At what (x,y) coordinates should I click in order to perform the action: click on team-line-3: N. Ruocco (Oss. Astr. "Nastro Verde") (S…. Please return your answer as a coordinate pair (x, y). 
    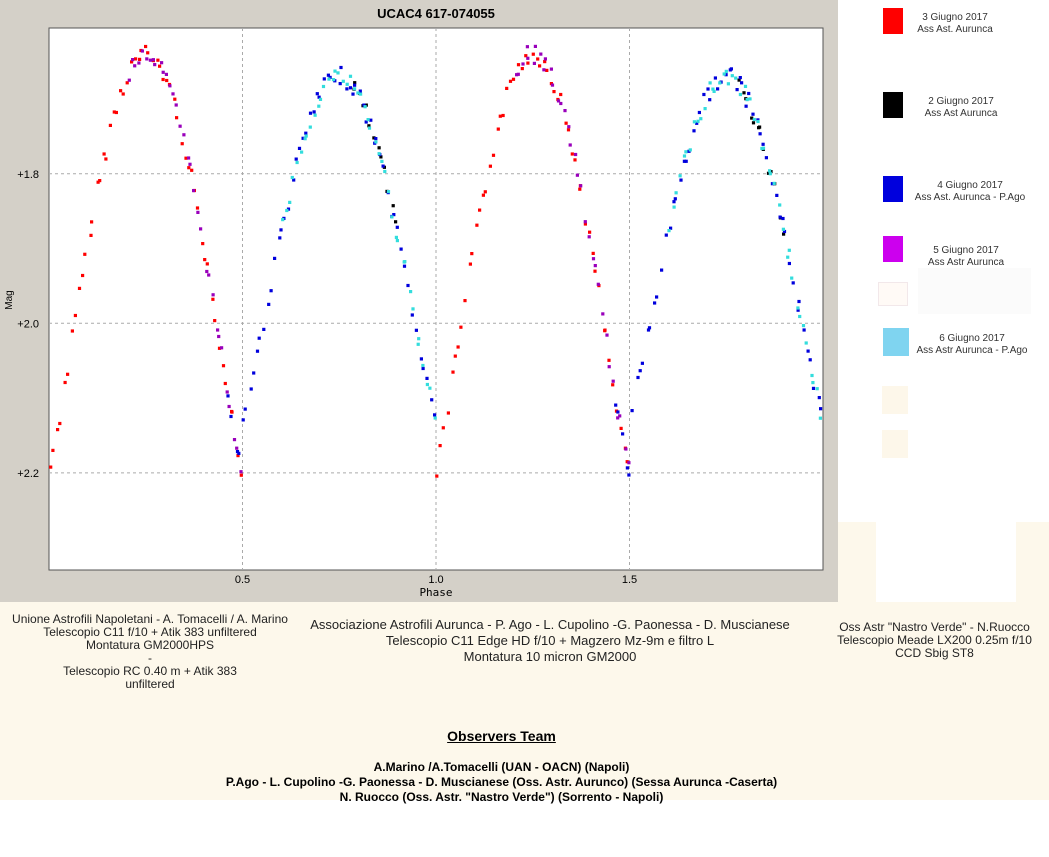
    Looking at the image, I should click on (501, 797).